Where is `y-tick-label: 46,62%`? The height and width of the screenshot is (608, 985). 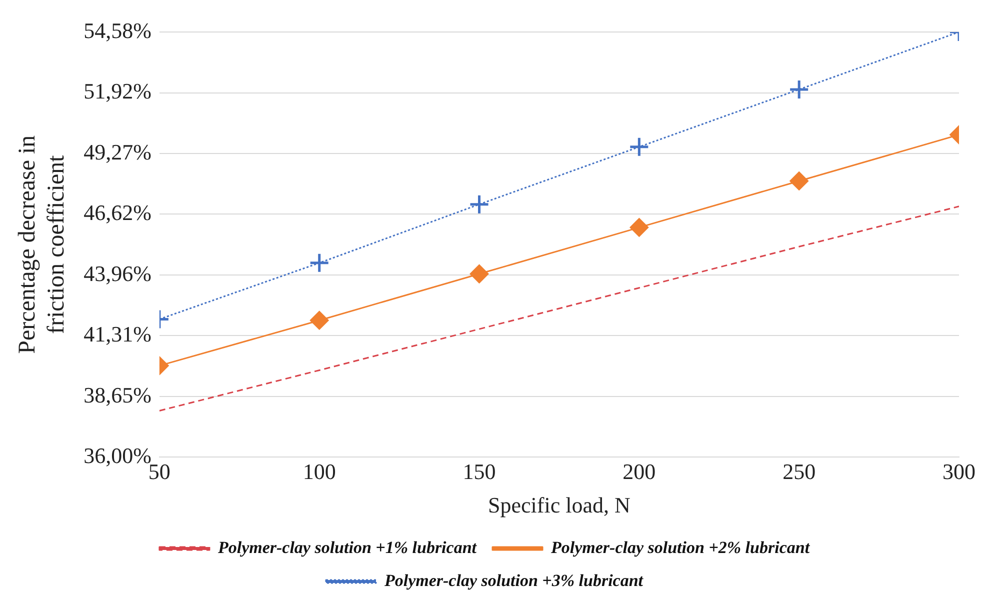 y-tick-label: 46,62% is located at coordinates (118, 212).